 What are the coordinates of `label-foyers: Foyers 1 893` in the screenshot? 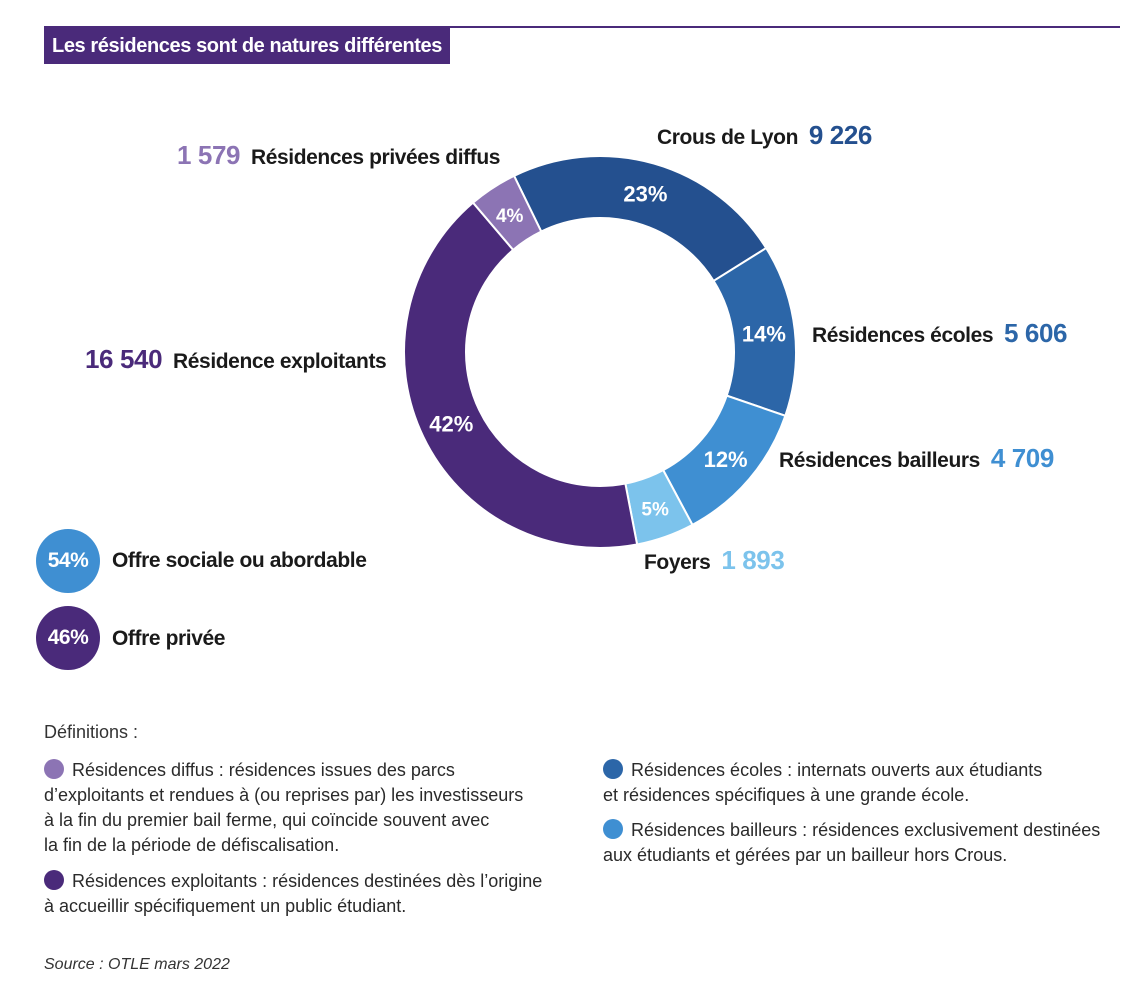 It's located at (714, 560).